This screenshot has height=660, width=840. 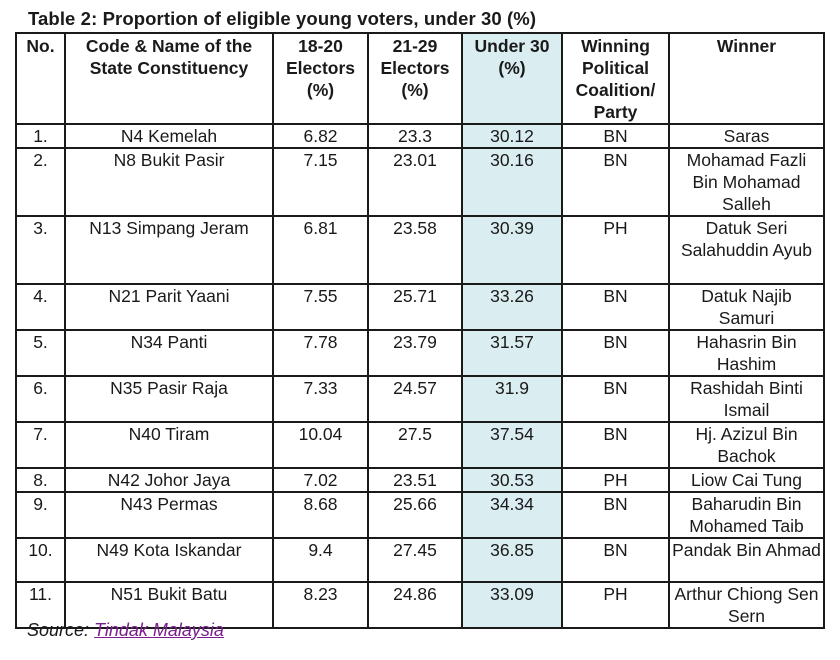 I want to click on winner-cell: Rashidah Binti Ismail, so click(x=746, y=399).